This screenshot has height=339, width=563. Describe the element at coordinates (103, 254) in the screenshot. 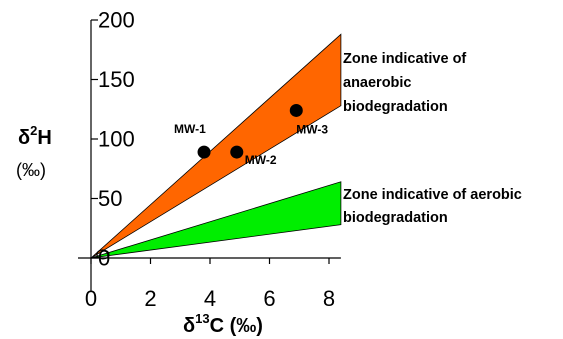

I see `origin-marker` at that location.